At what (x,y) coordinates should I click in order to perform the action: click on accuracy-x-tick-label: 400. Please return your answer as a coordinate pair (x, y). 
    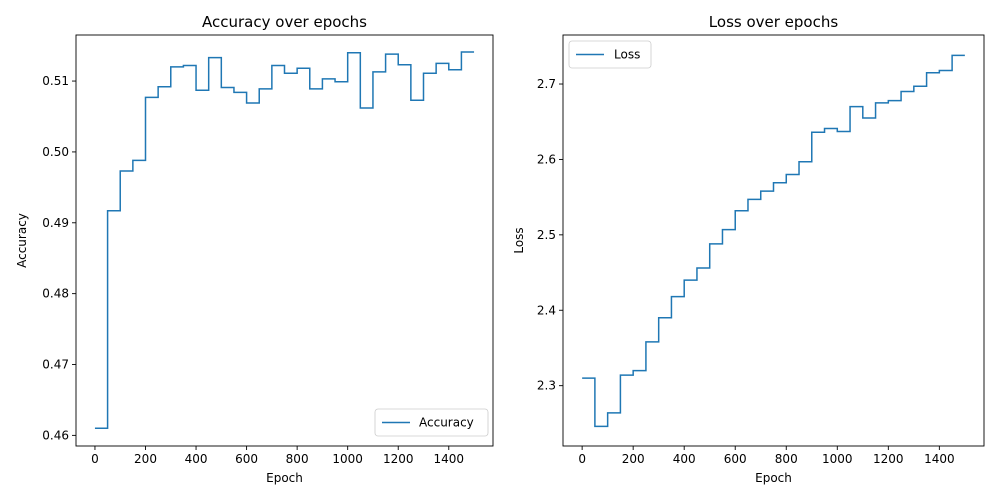
    Looking at the image, I should click on (196, 459).